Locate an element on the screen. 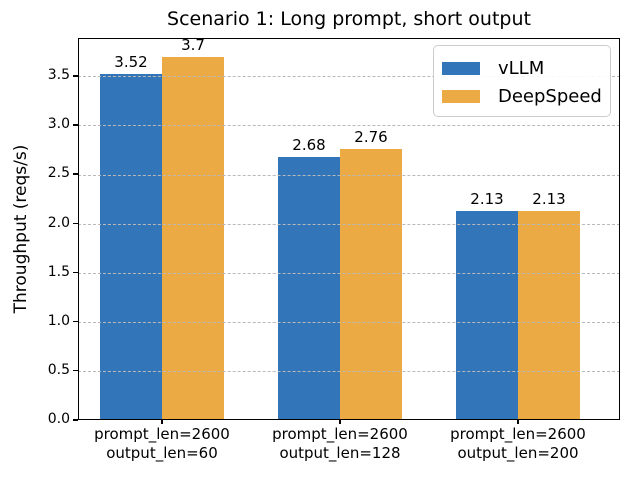 This screenshot has width=640, height=480. legend-row-vllm: vLLM is located at coordinates (526, 68).